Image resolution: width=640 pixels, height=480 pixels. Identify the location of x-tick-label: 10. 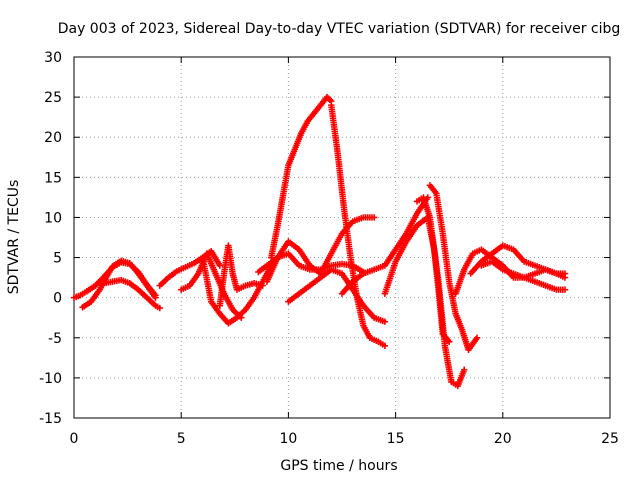
(288, 439).